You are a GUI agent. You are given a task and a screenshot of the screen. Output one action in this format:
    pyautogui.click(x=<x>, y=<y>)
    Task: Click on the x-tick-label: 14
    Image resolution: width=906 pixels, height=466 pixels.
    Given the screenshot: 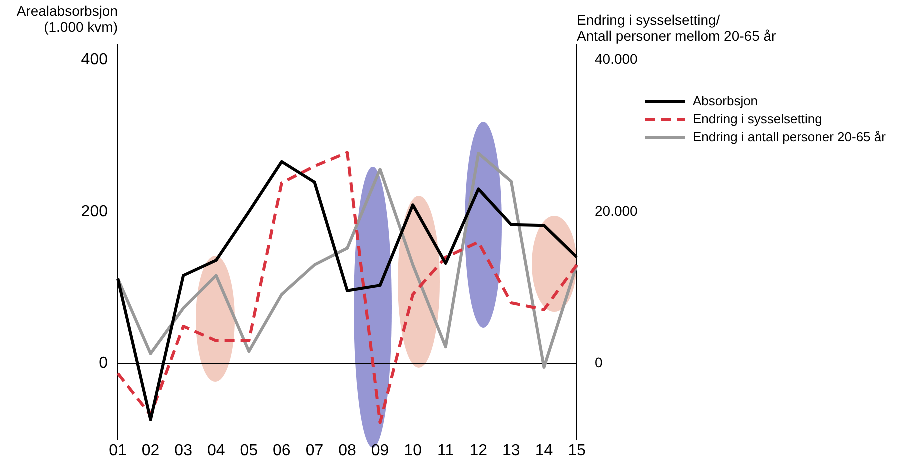 What is the action you would take?
    pyautogui.click(x=544, y=451)
    